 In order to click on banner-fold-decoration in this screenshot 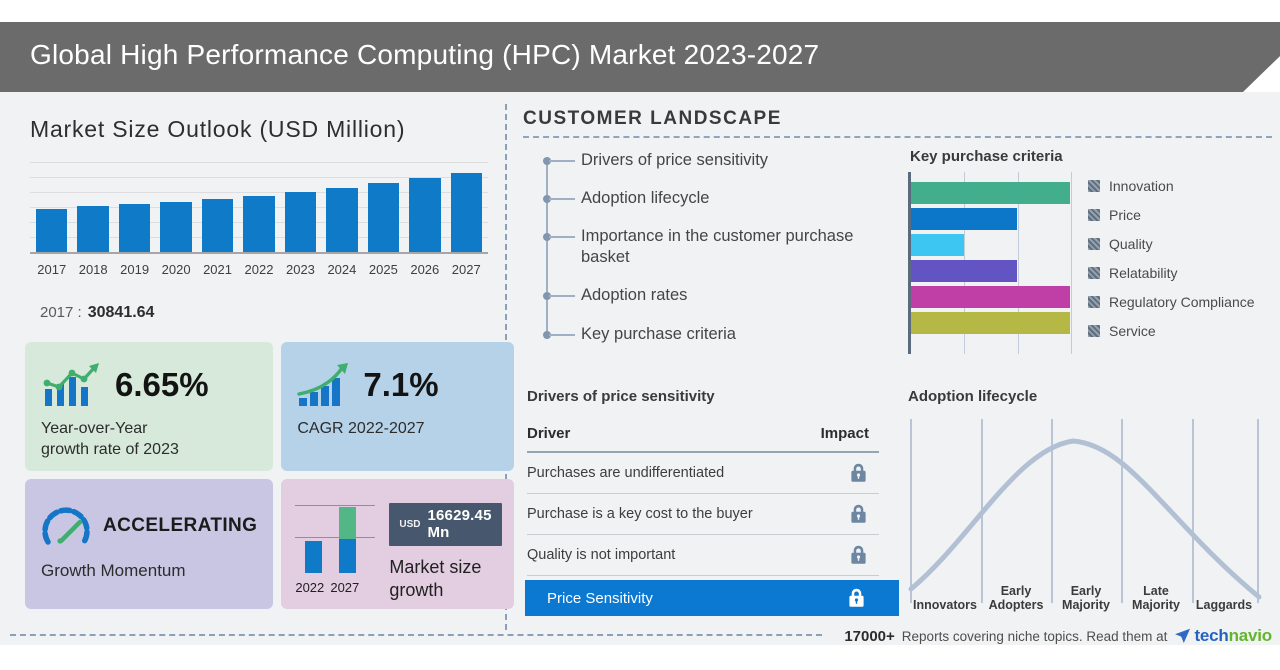, I will do `click(1262, 74)`.